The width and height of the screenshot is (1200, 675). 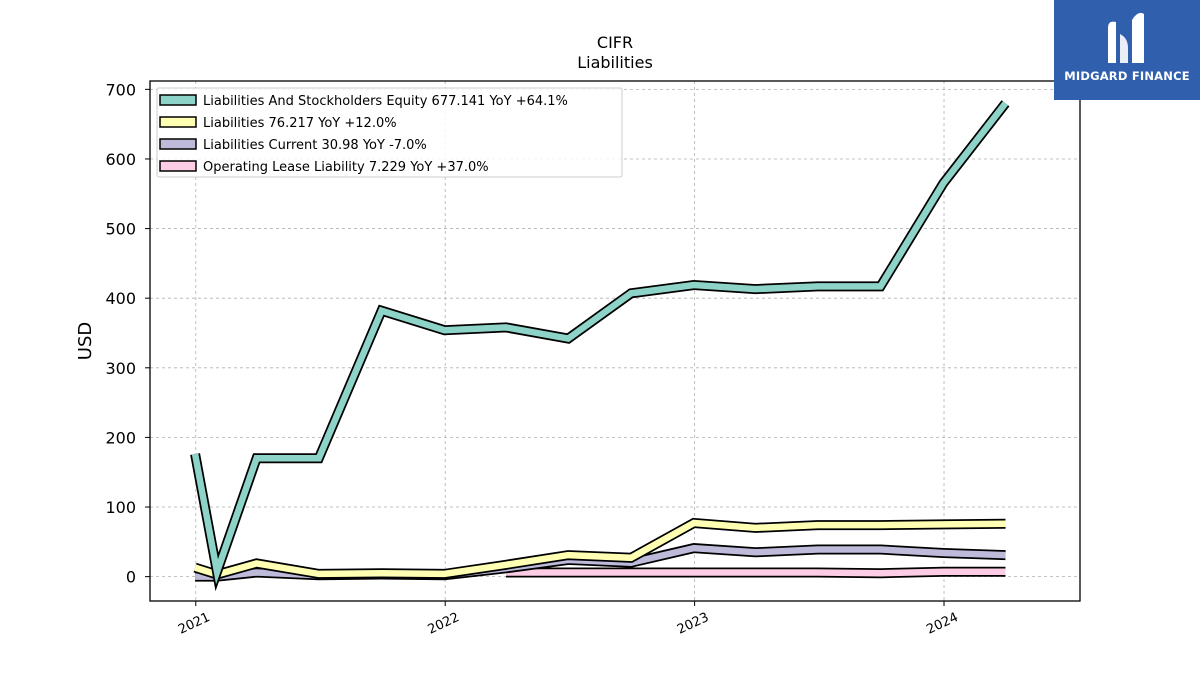 What do you see at coordinates (444, 624) in the screenshot?
I see `x-tick-label: 2022` at bounding box center [444, 624].